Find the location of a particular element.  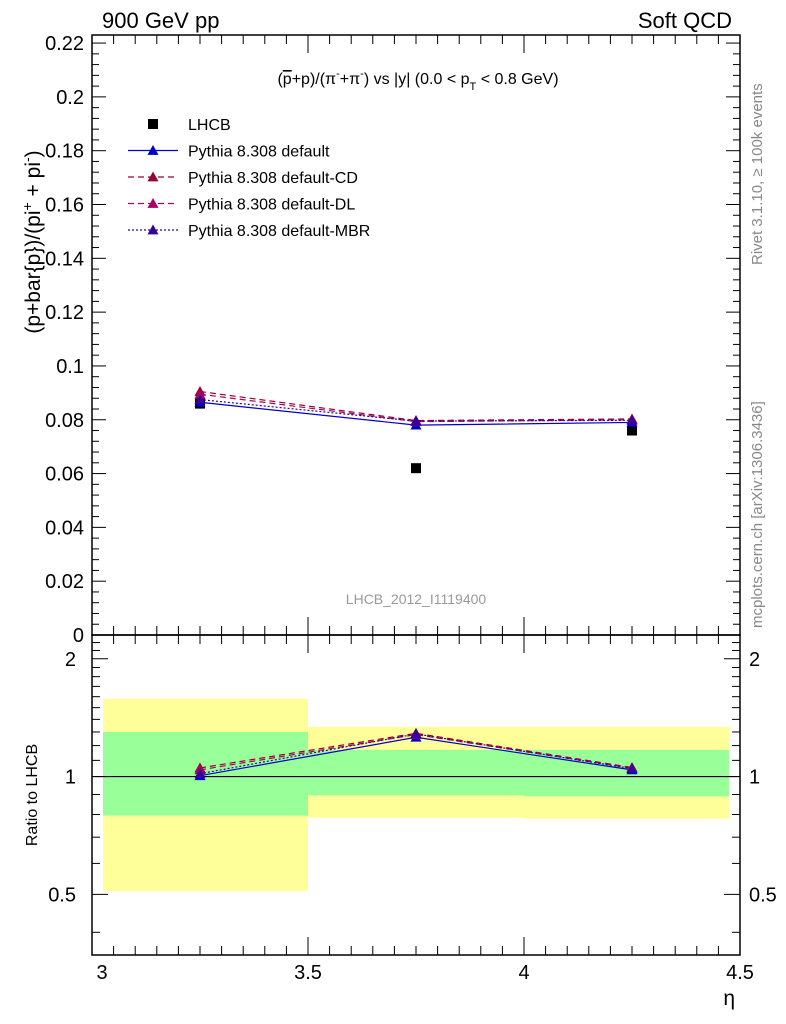

legend-label: Pythia 8.308 default is located at coordinates (259, 152).